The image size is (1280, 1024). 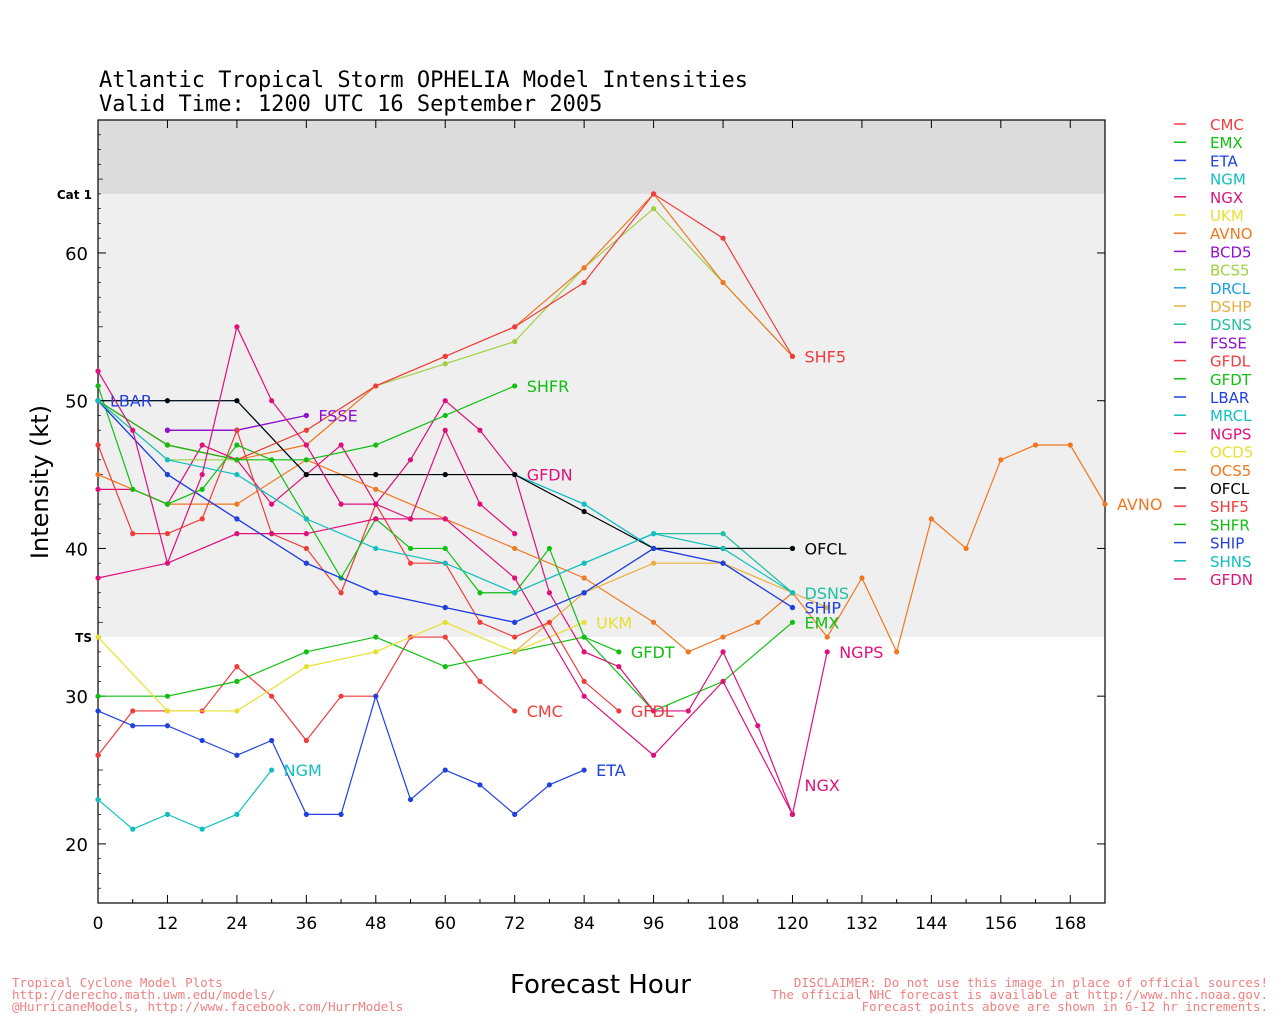 What do you see at coordinates (545, 711) in the screenshot?
I see `end-label-cmc: CMC` at bounding box center [545, 711].